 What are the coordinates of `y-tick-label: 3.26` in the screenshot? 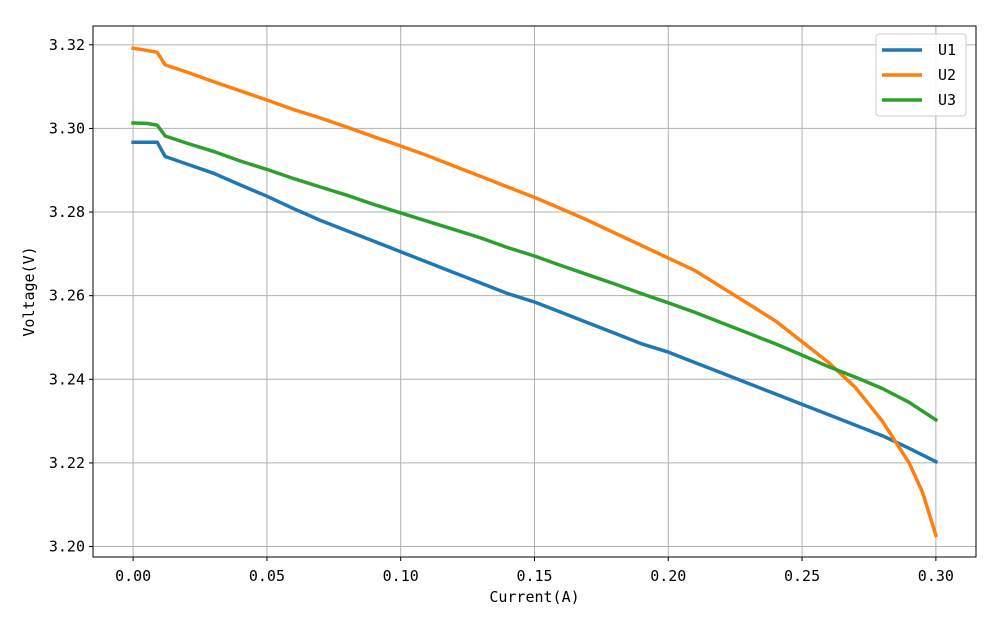 It's located at (67, 296).